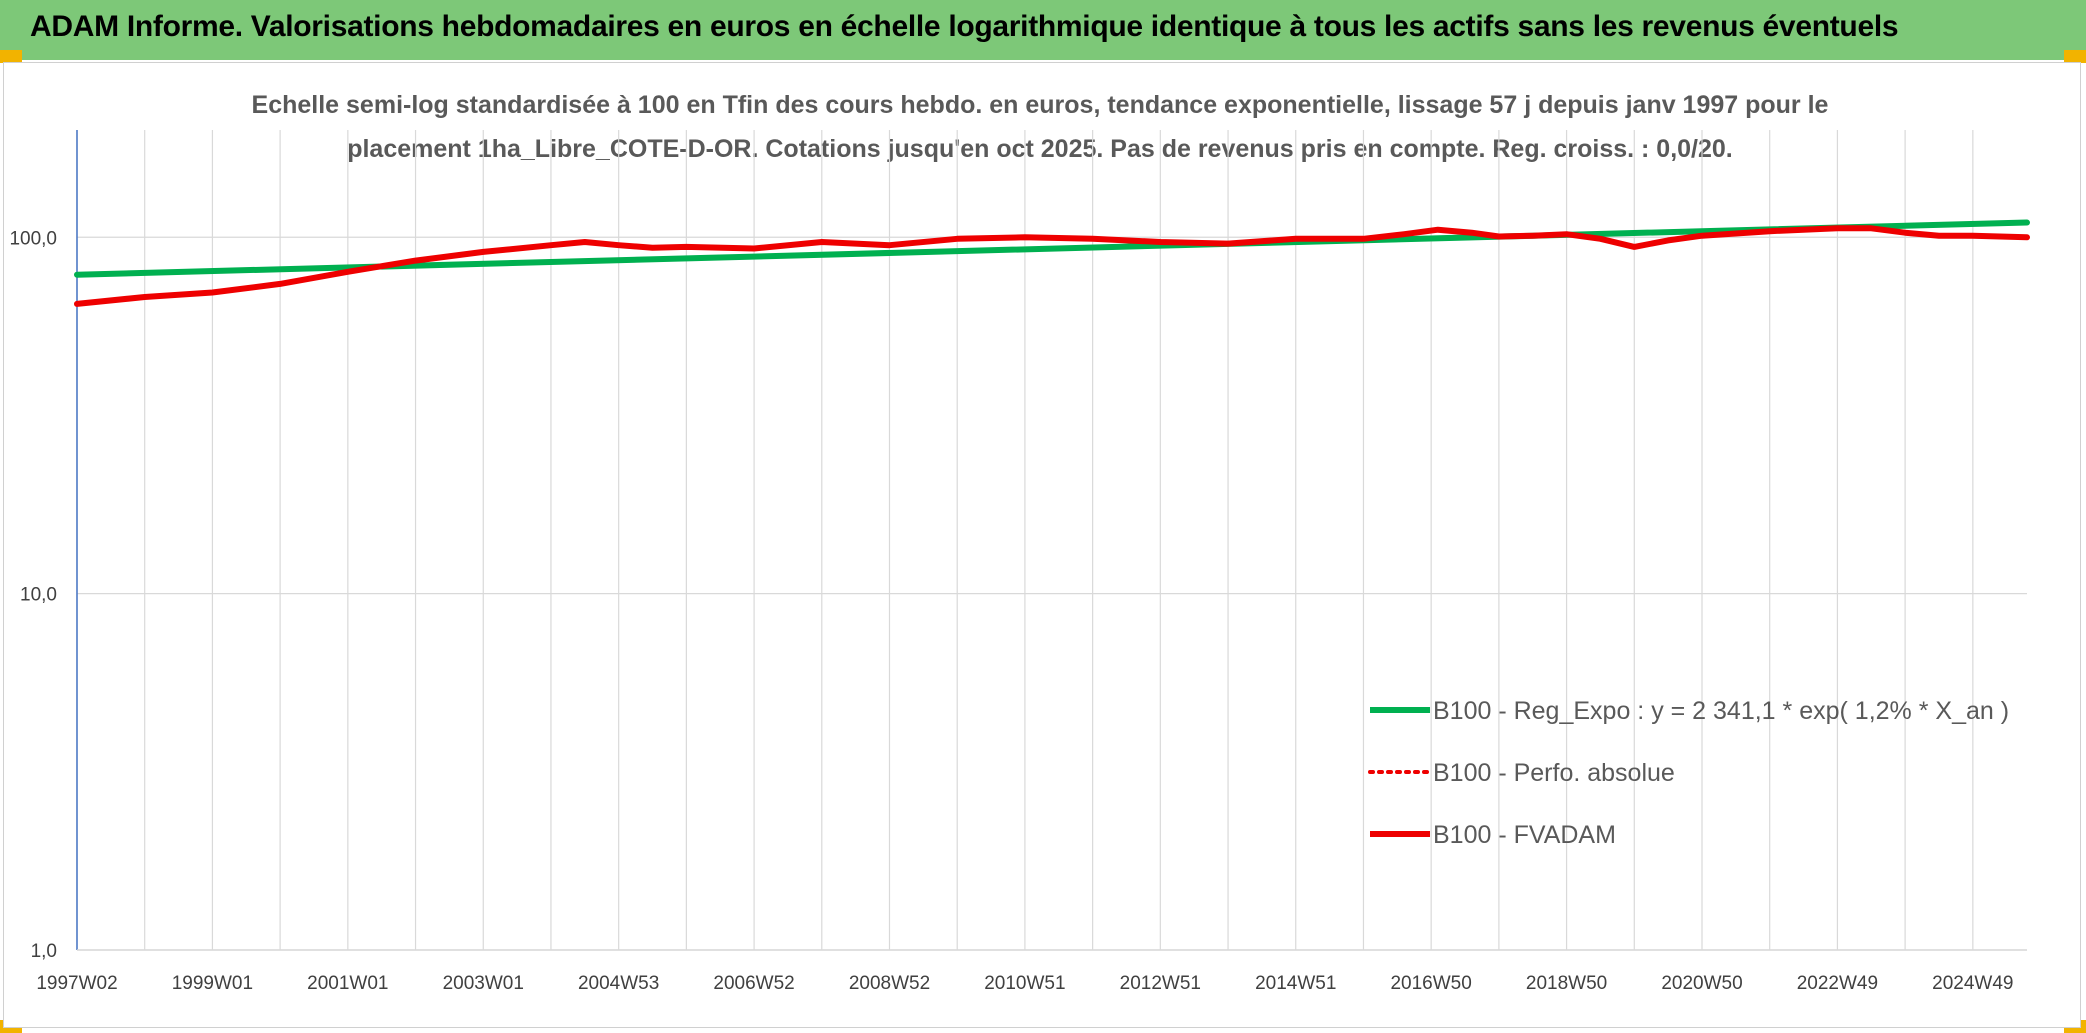  I want to click on y-tick-label: 1,0, so click(44, 951).